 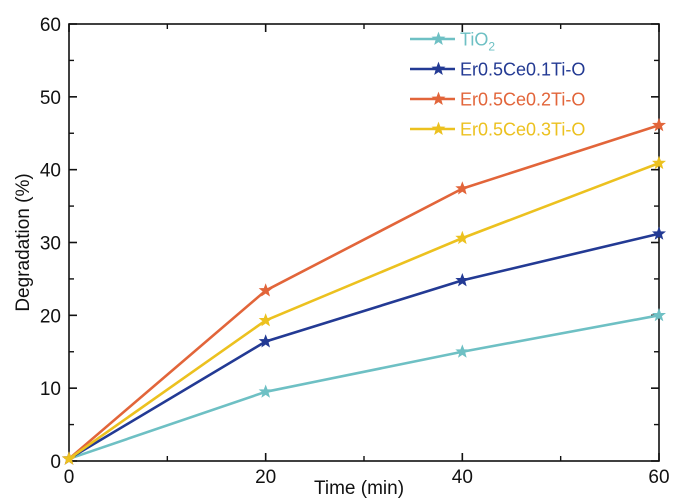 What do you see at coordinates (359, 488) in the screenshot?
I see `x-axis-title: Time (min)` at bounding box center [359, 488].